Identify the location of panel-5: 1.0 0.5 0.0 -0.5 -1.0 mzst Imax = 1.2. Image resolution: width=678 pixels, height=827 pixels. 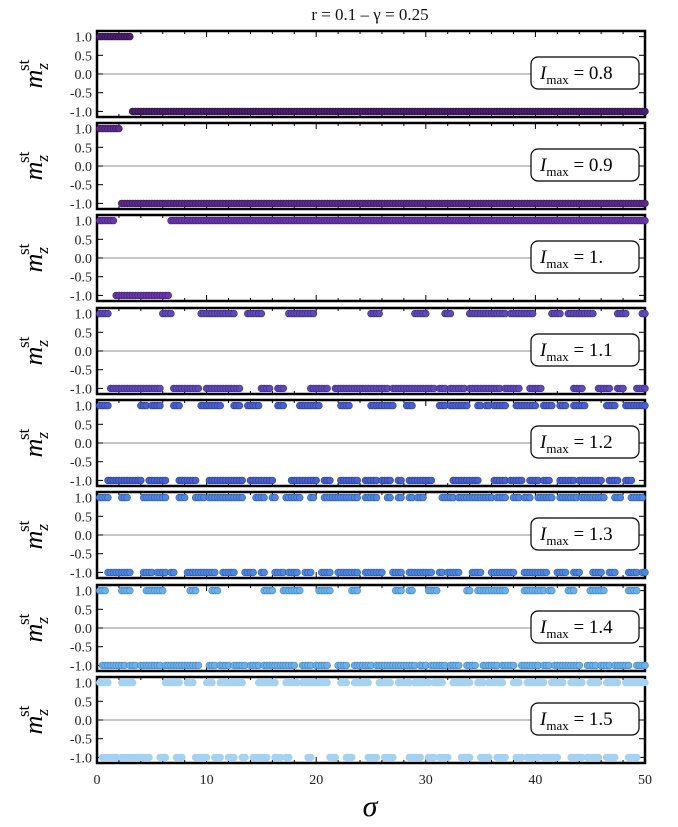
(331, 443).